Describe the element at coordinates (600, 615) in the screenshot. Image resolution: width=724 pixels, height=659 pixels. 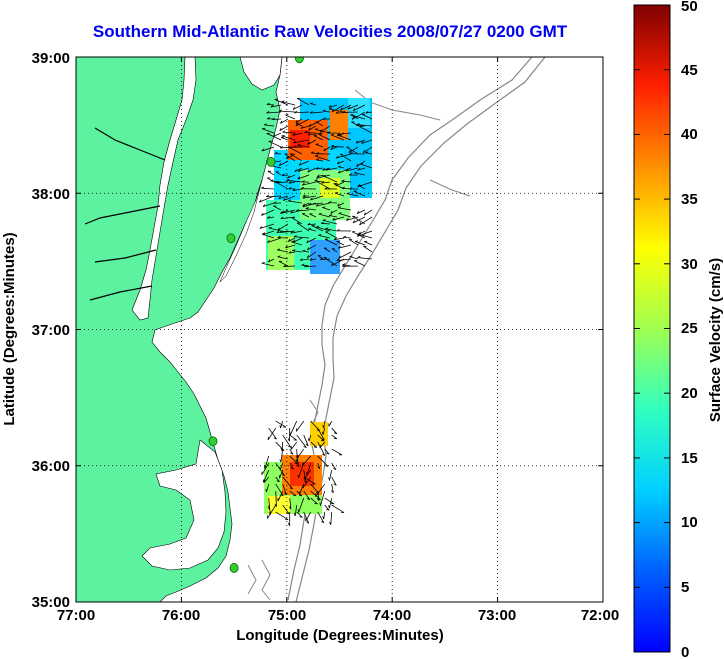
I see `x-tick-label: 72:00` at that location.